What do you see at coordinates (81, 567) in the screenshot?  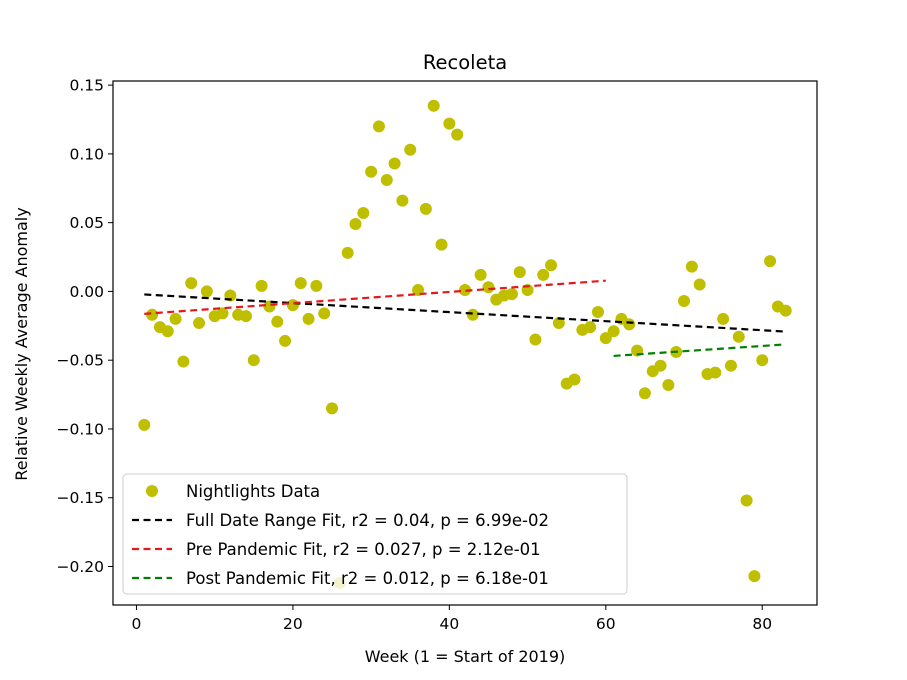 I see `y-tick-label: −0.20` at bounding box center [81, 567].